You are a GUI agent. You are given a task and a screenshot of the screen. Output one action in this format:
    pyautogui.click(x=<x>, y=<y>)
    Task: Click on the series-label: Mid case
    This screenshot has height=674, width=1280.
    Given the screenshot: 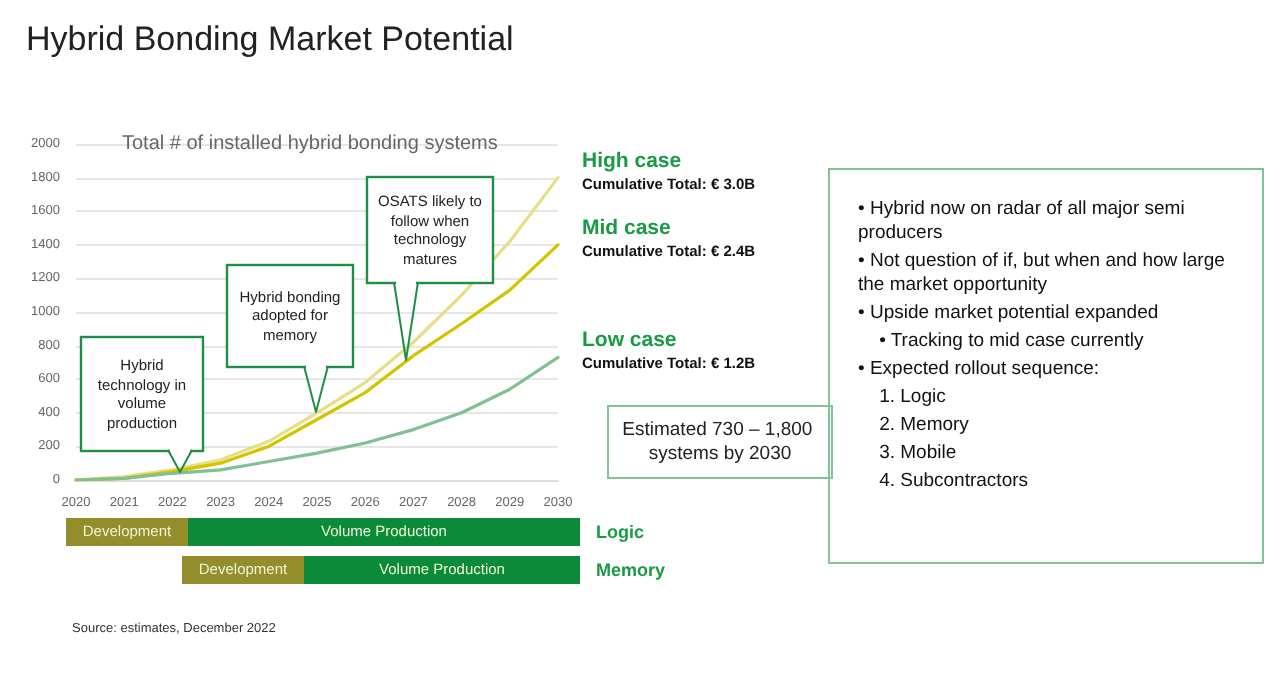 What is the action you would take?
    pyautogui.click(x=627, y=227)
    